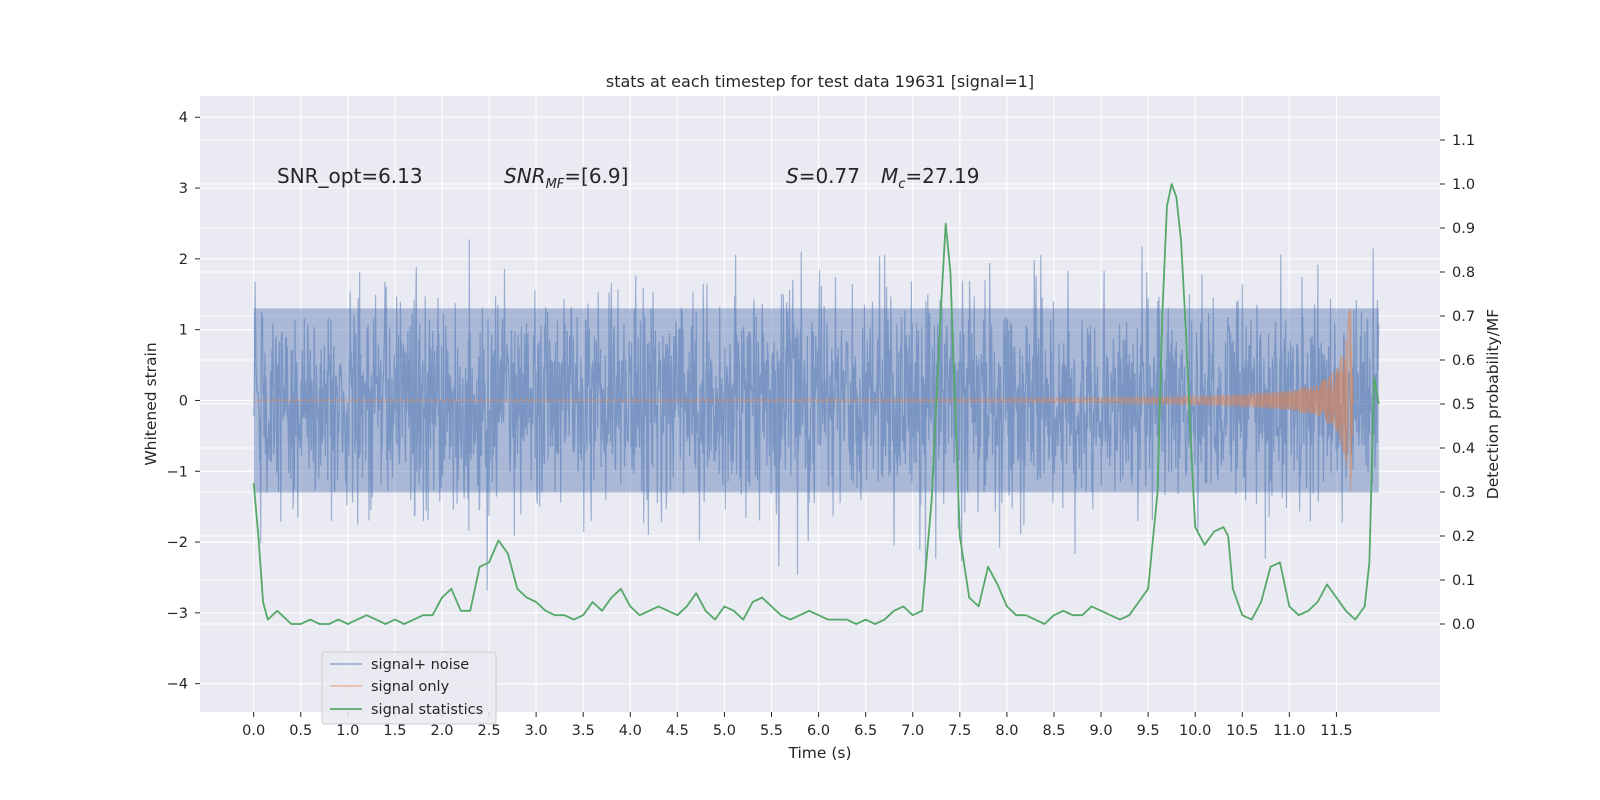 Image resolution: width=1600 pixels, height=800 pixels. Describe the element at coordinates (183, 331) in the screenshot. I see `y-tick-label: 1` at that location.